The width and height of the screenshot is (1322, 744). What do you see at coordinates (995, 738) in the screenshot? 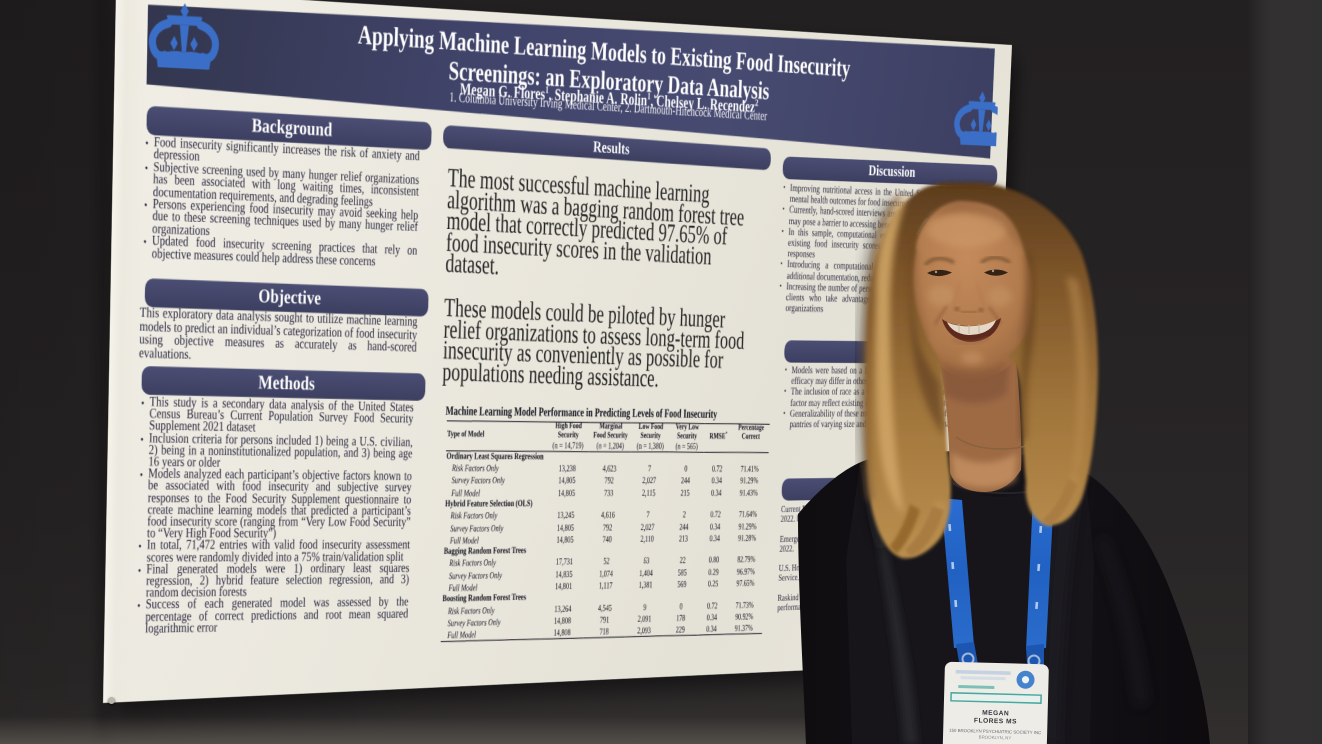
I see `svg-text: BROOKLYN, NY` at bounding box center [995, 738].